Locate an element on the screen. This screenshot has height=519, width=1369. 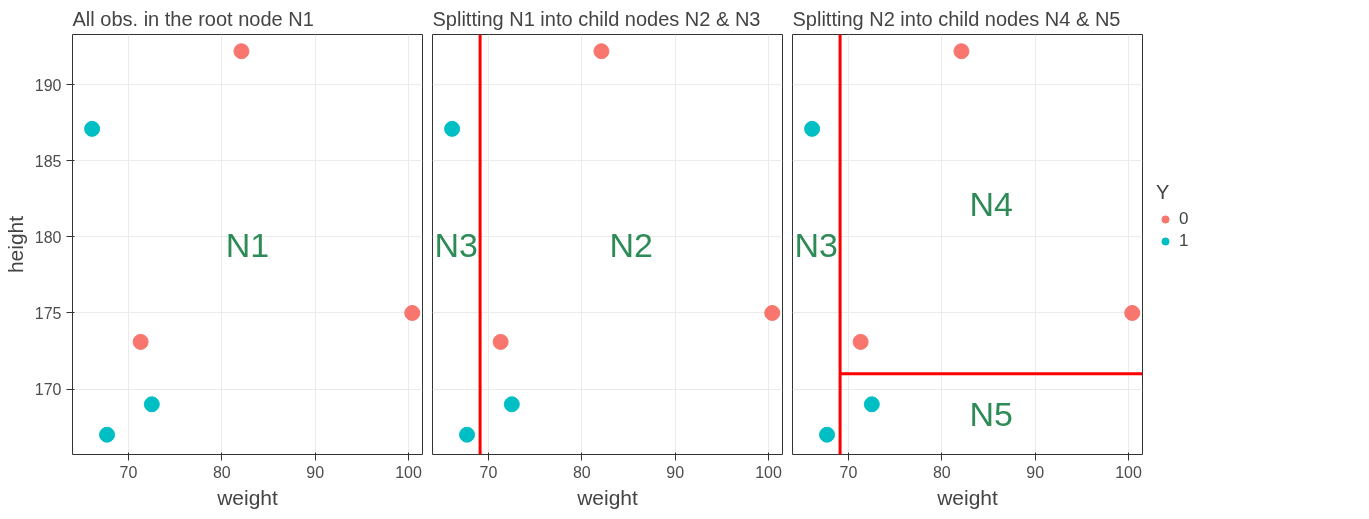
annotation: N5 is located at coordinates (991, 414).